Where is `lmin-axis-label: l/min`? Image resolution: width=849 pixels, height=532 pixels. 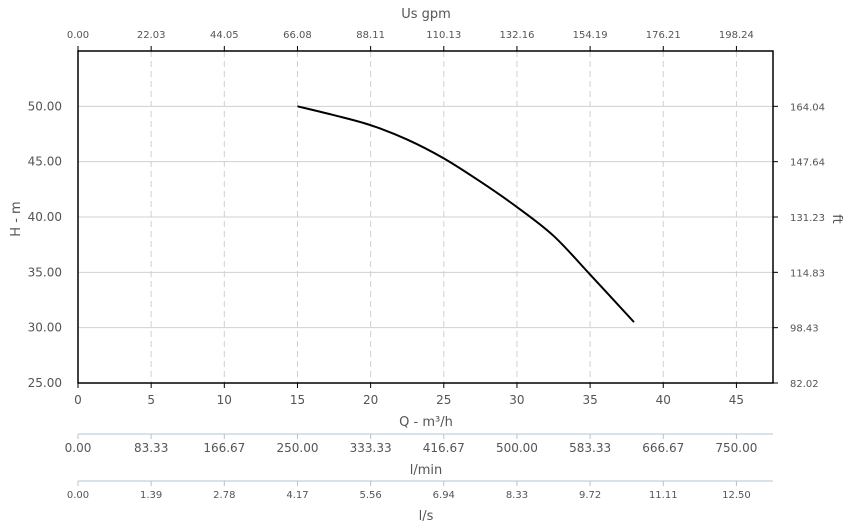 lmin-axis-label: l/min is located at coordinates (426, 470).